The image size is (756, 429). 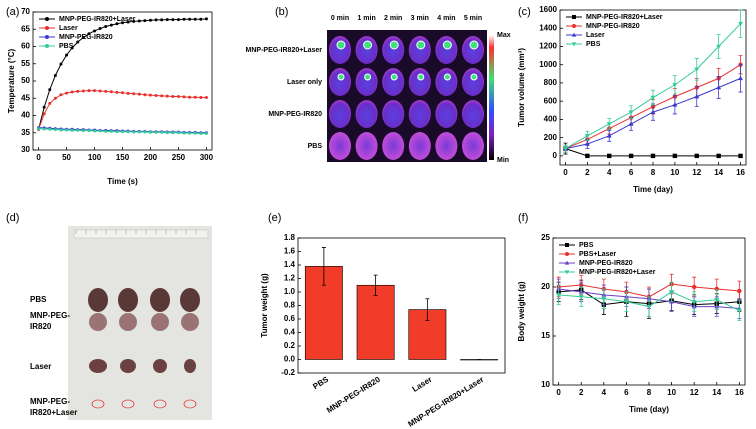 I want to click on row-label: PBS, so click(x=315, y=146).